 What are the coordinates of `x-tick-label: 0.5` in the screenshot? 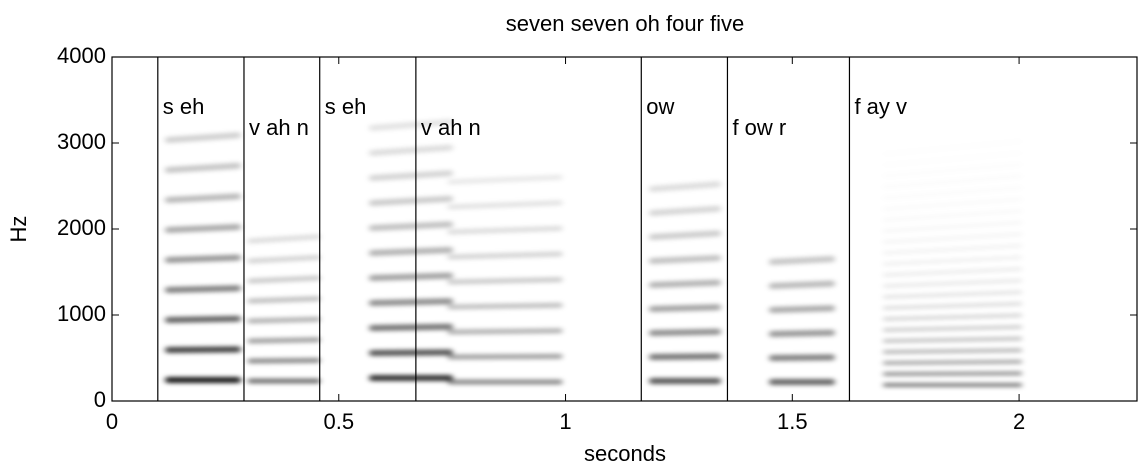 It's located at (338, 421).